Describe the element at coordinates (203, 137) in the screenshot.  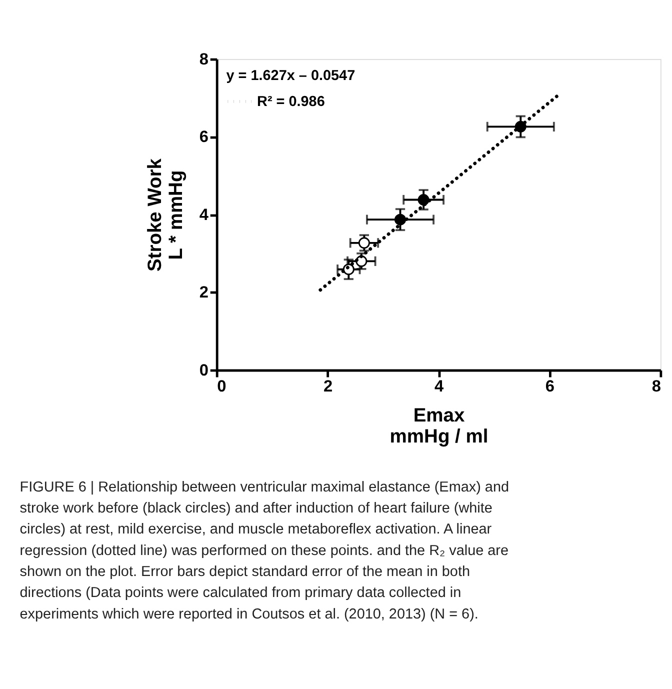
I see `y-tick-label: 6` at that location.